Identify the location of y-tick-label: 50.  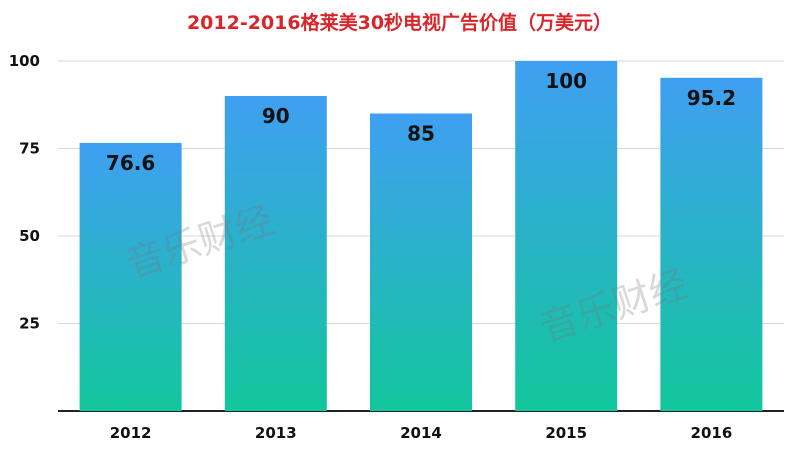
(29, 236).